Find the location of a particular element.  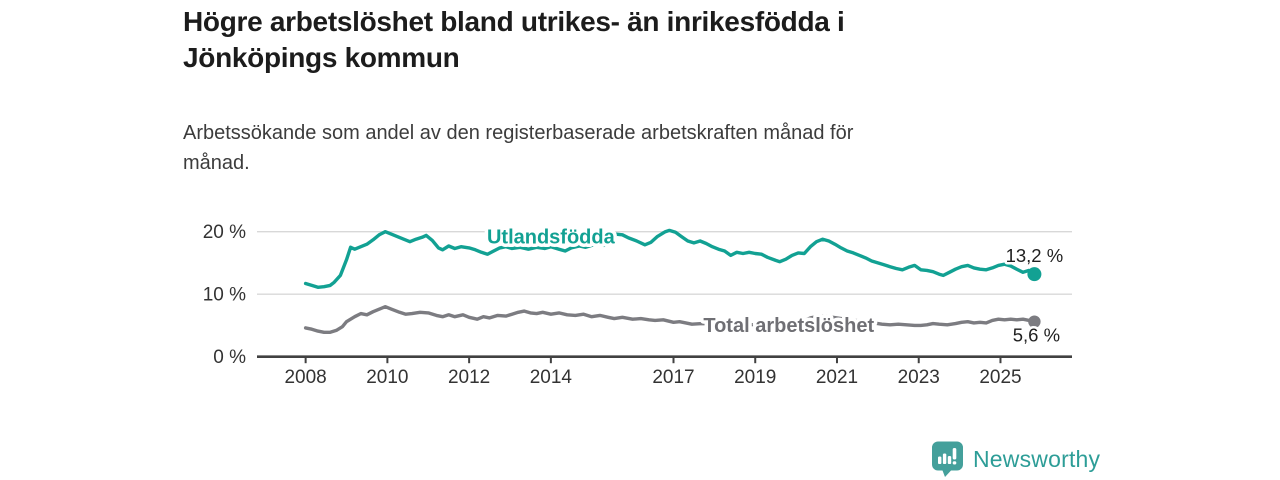

newsworthy-logo-icon is located at coordinates (947, 459).